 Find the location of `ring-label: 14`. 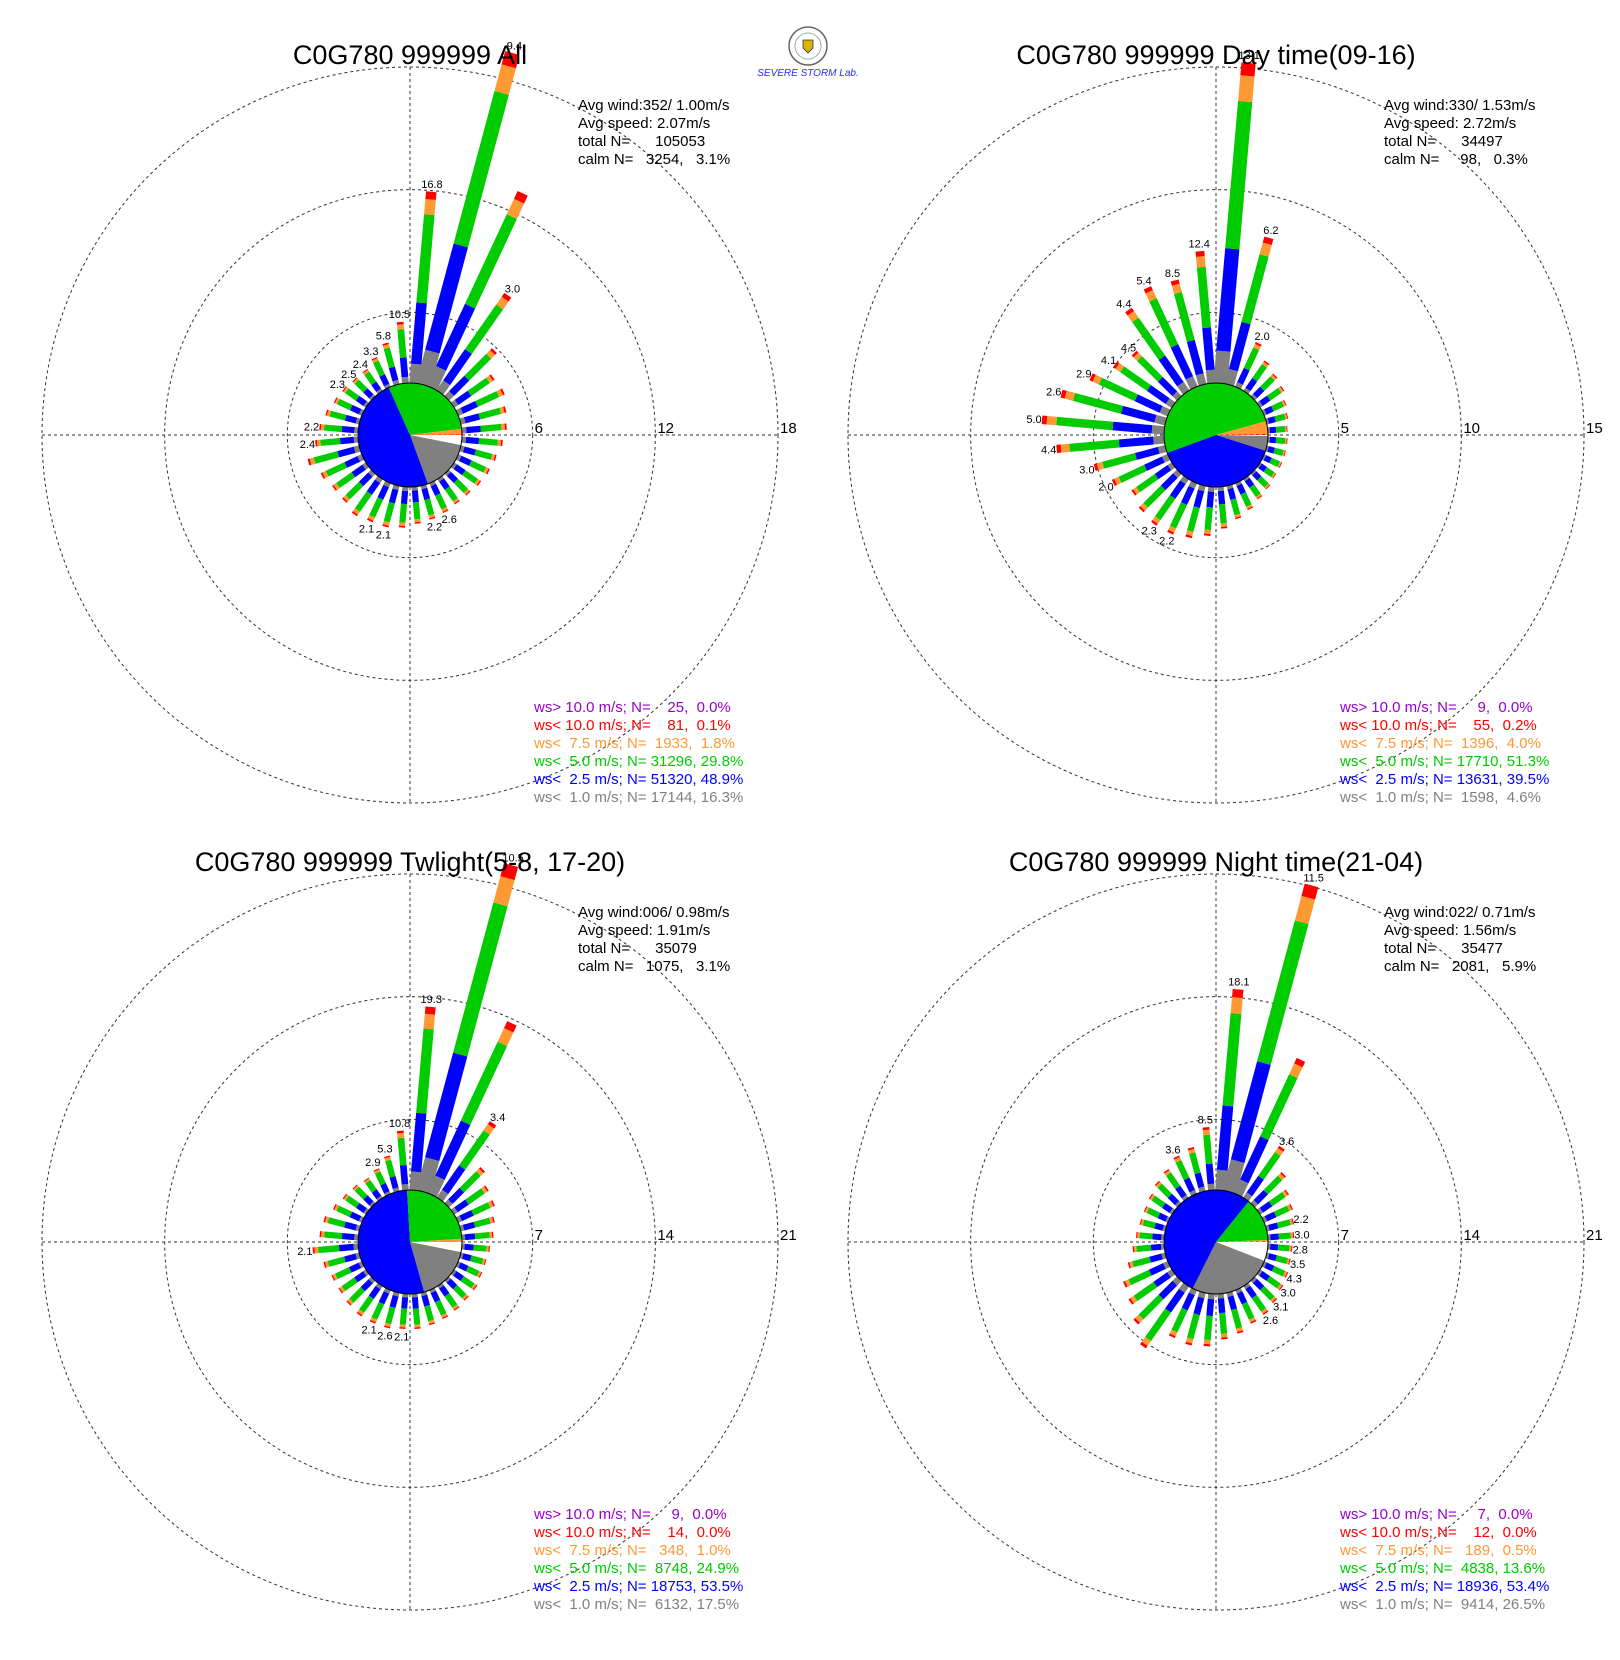

ring-label: 14 is located at coordinates (665, 1235).